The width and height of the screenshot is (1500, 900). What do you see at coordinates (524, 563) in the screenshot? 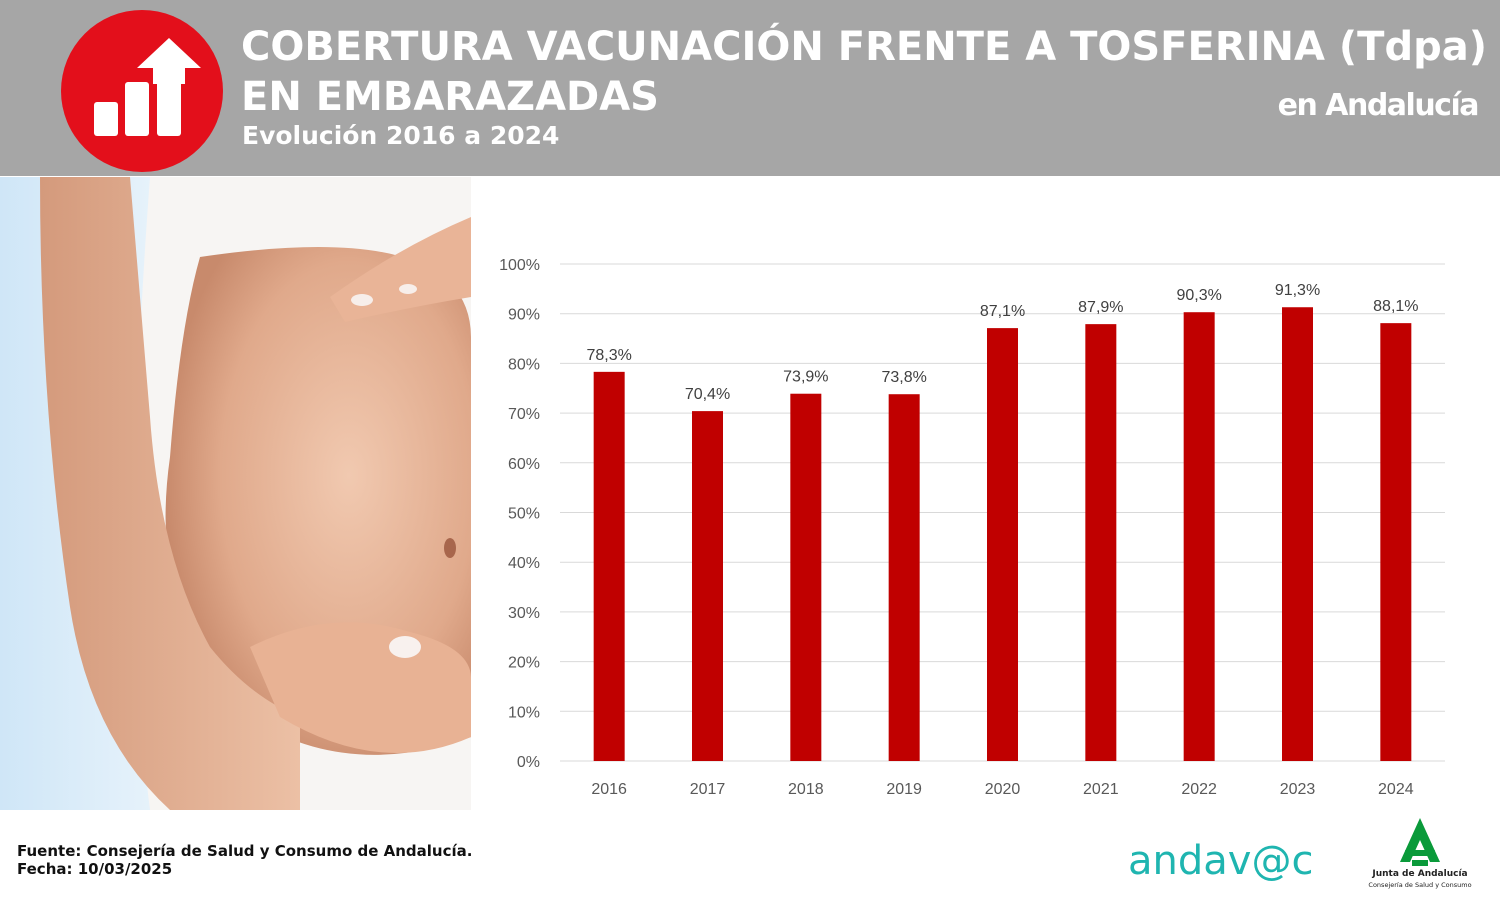
I see `y-tick-label: 40%` at bounding box center [524, 563].